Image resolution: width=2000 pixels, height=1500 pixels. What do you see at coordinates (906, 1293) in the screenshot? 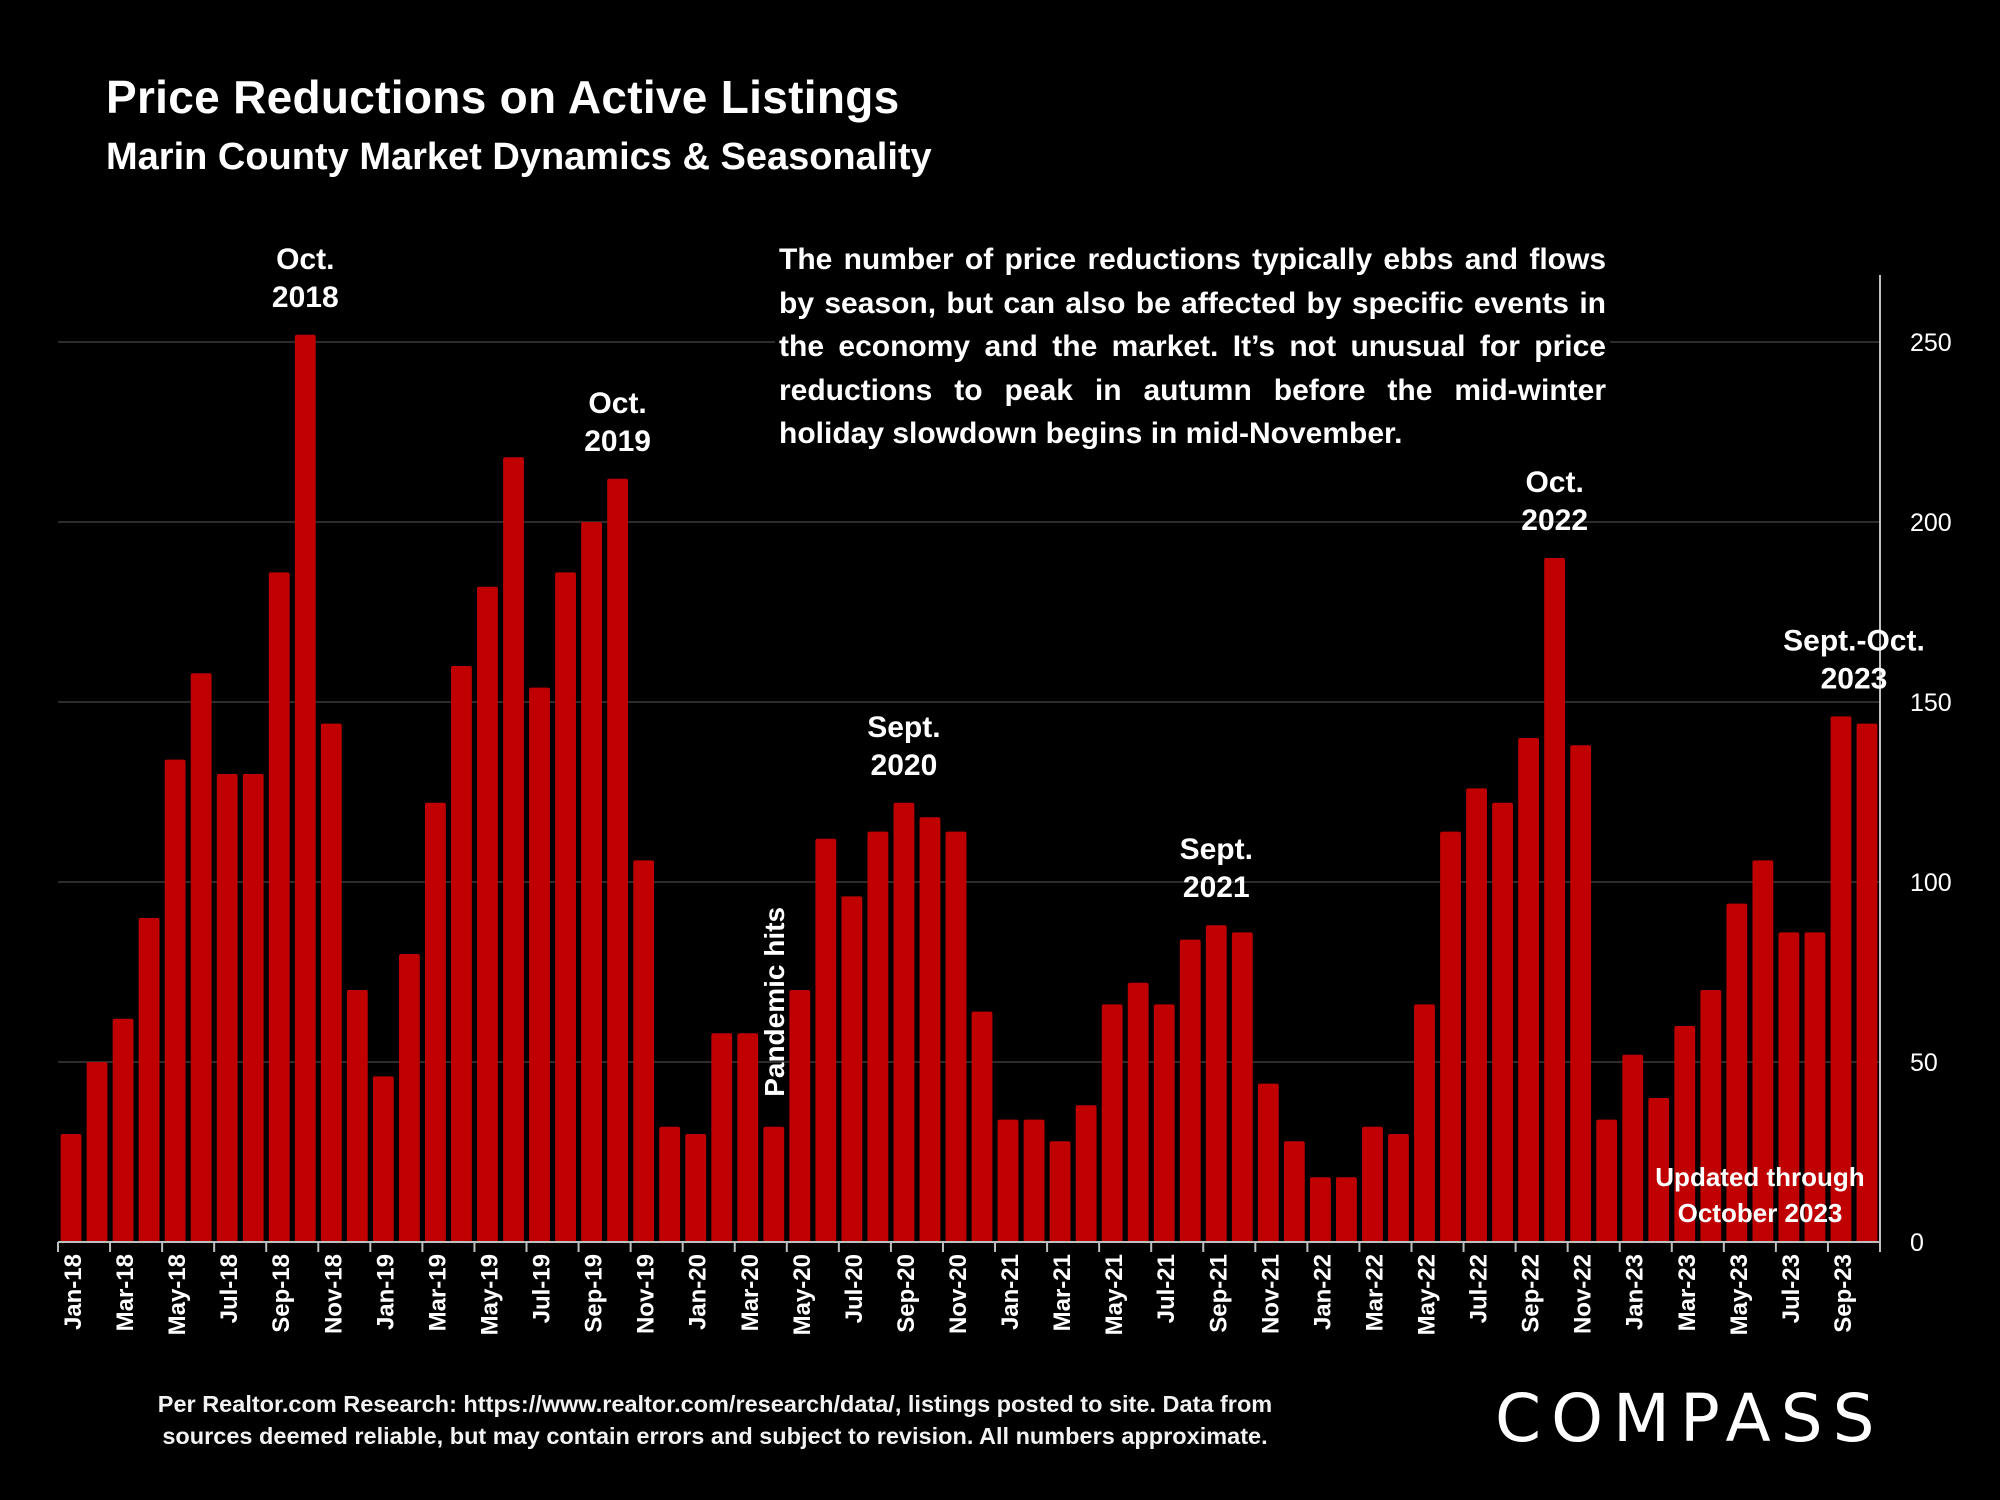
I see `x-tick-label: Sep-20` at bounding box center [906, 1293].